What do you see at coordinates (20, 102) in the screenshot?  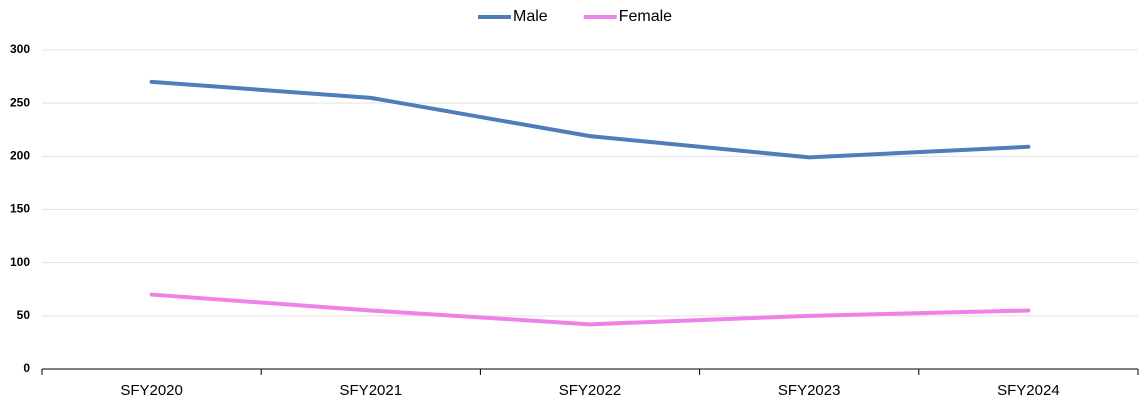 I see `y-tick-label: 250` at bounding box center [20, 102].